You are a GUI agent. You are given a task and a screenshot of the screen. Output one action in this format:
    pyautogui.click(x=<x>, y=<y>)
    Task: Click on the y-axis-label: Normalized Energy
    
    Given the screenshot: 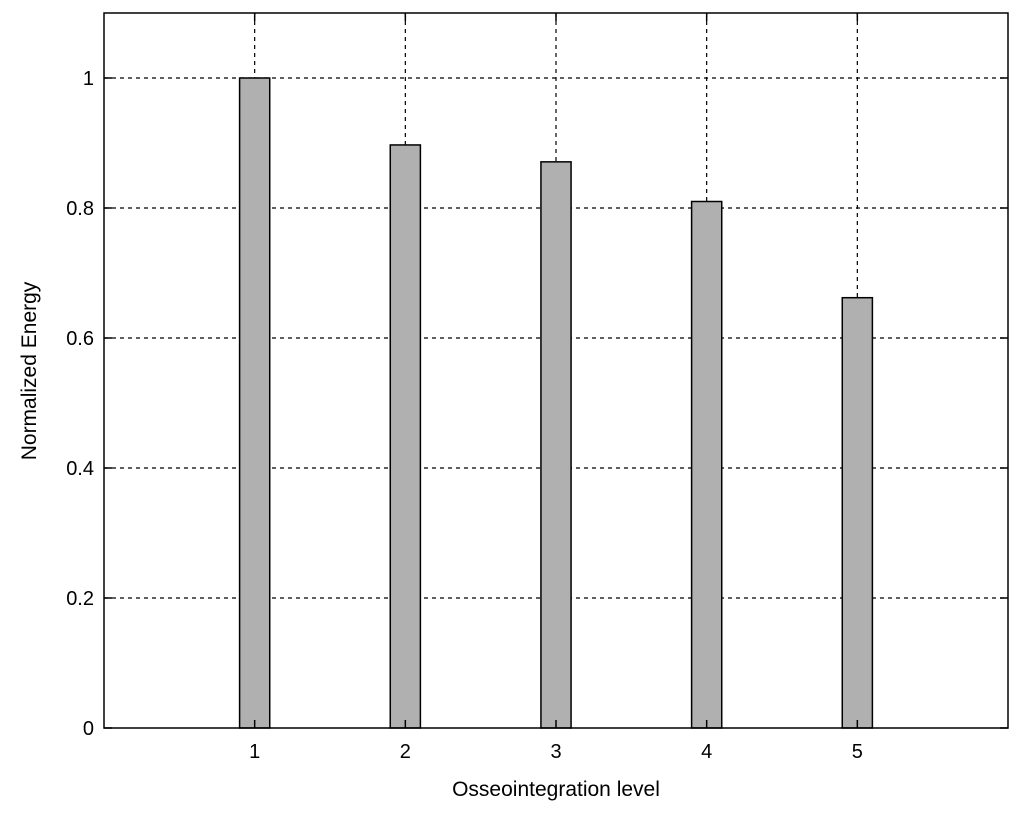 What is the action you would take?
    pyautogui.click(x=29, y=370)
    